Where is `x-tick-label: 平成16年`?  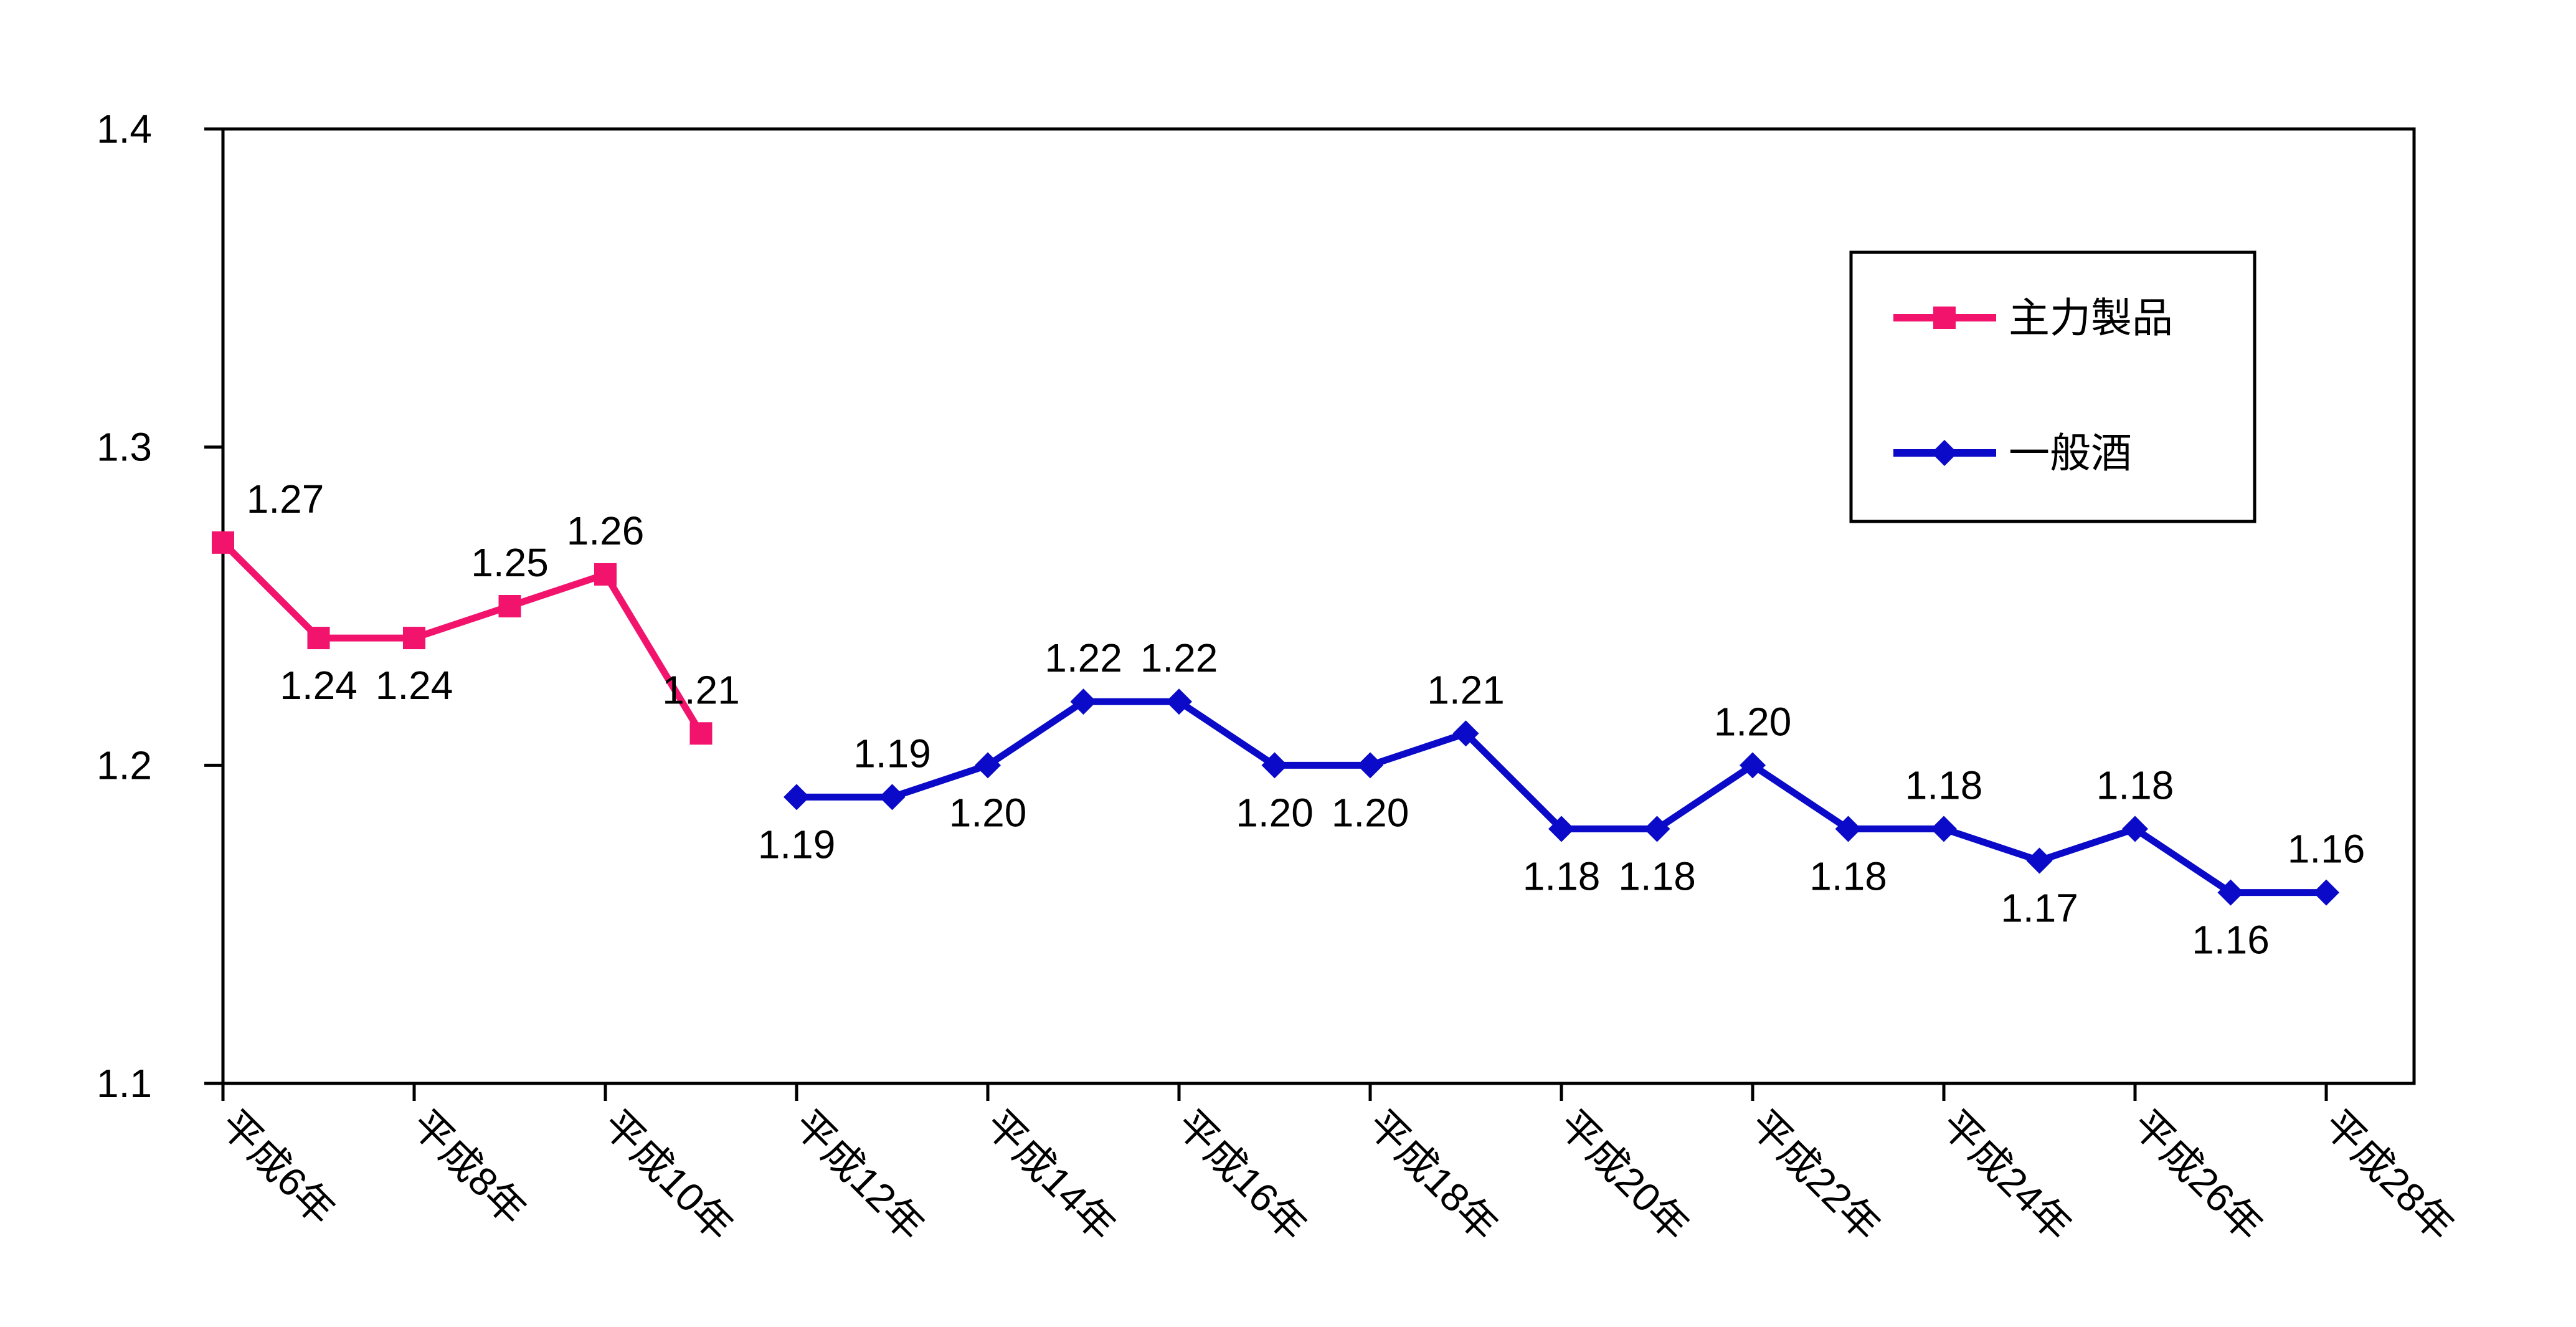 x-tick-label: 平成16年 is located at coordinates (1242, 1175).